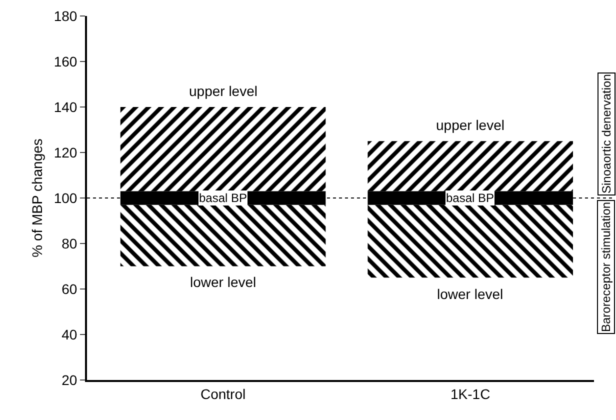 Image resolution: width=616 pixels, height=420 pixels. What do you see at coordinates (607, 134) in the screenshot?
I see `annotation: Sinoaortic denervation` at bounding box center [607, 134].